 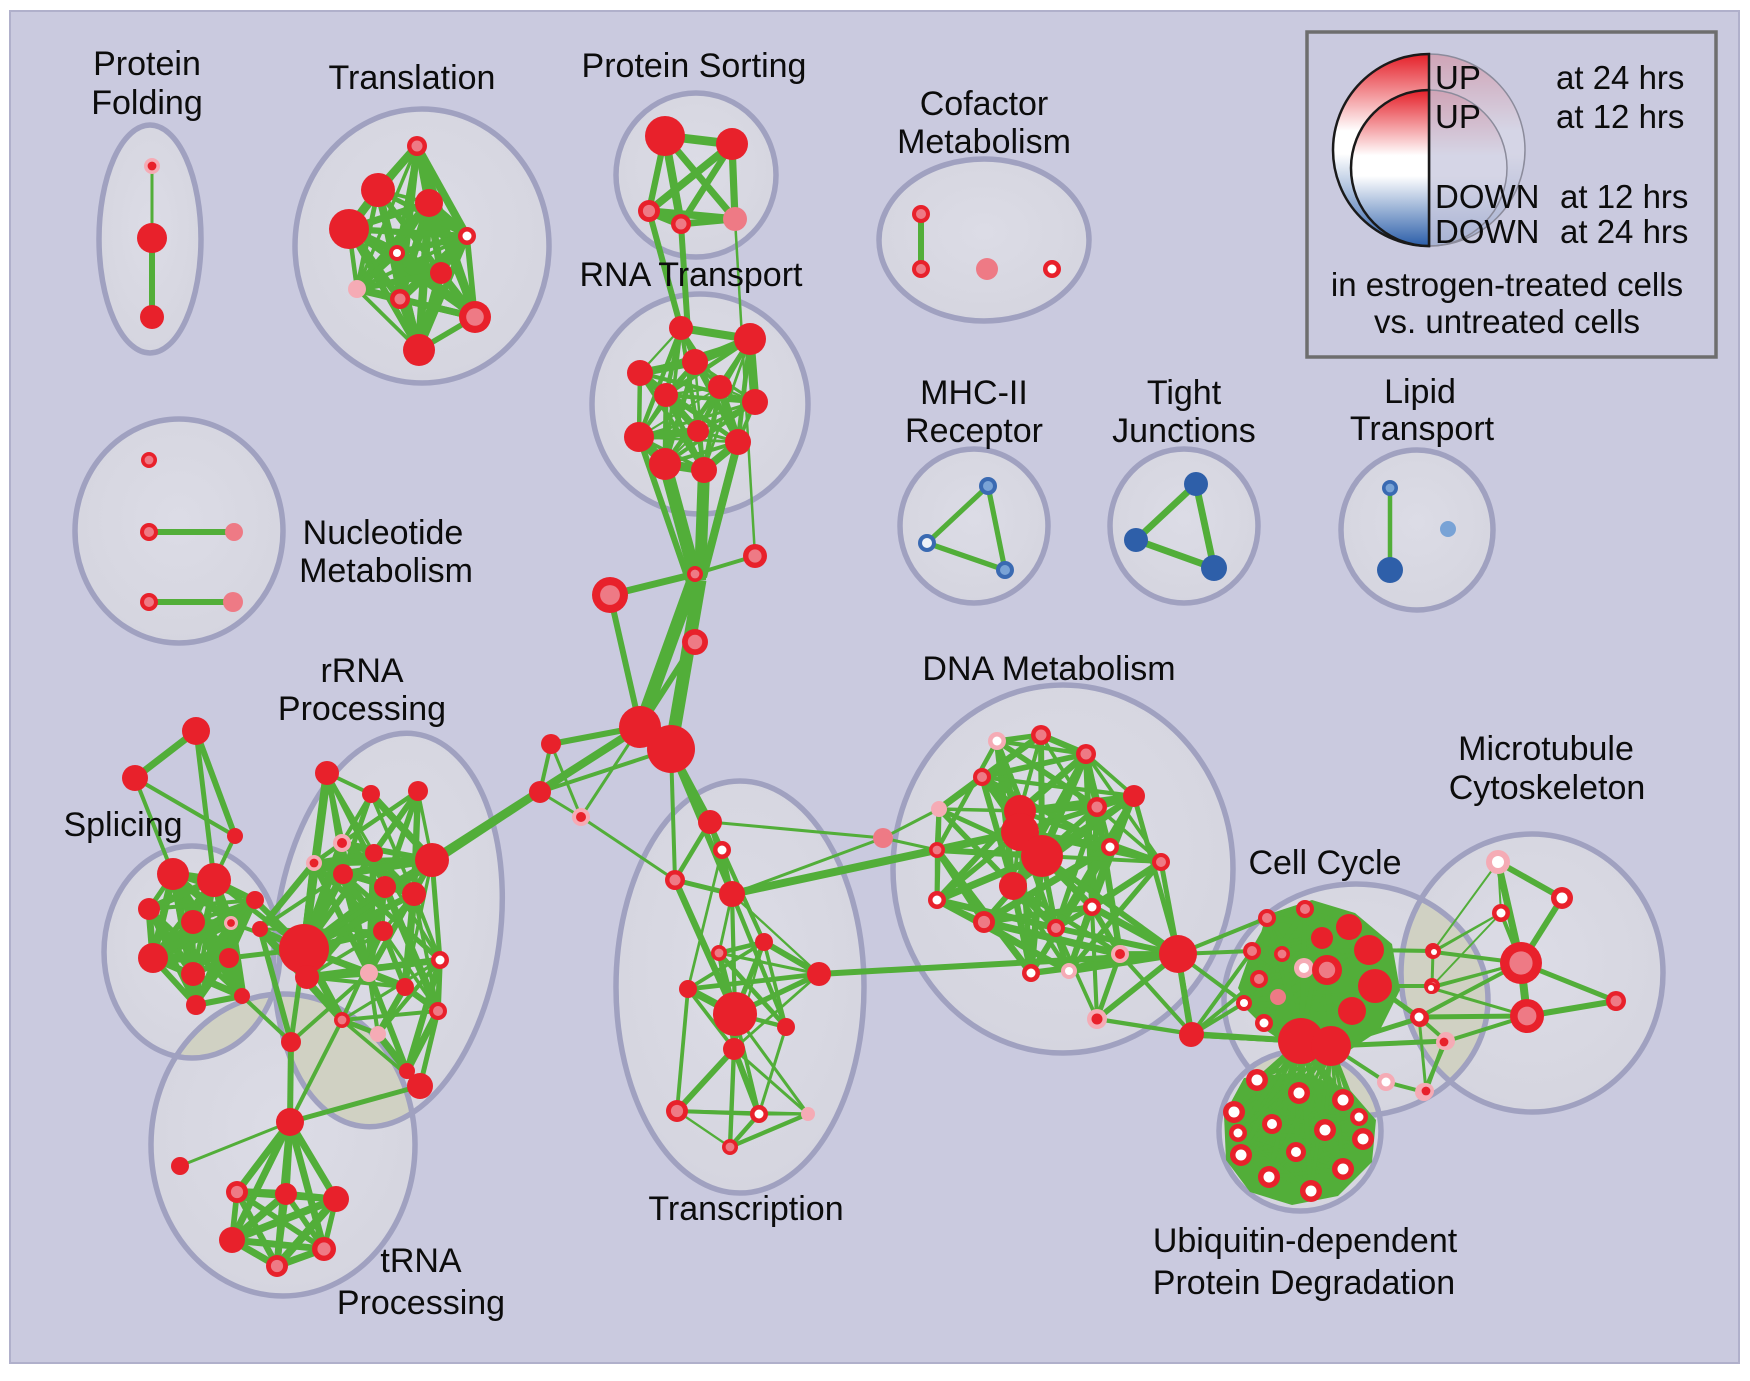 What do you see at coordinates (694, 66) in the screenshot?
I see `svg-text: Protein Sorting` at bounding box center [694, 66].